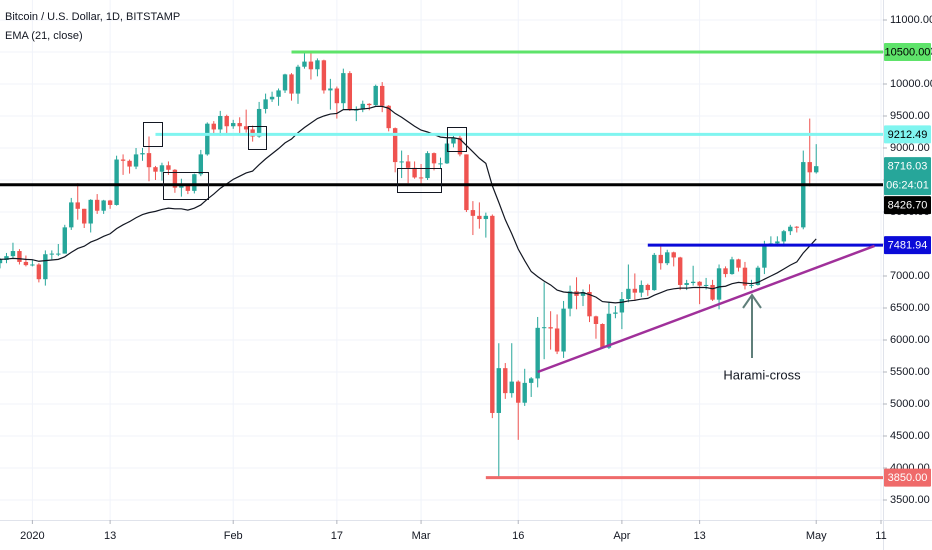 The width and height of the screenshot is (932, 550). I want to click on y-tick-label: 9500.00, so click(910, 116).